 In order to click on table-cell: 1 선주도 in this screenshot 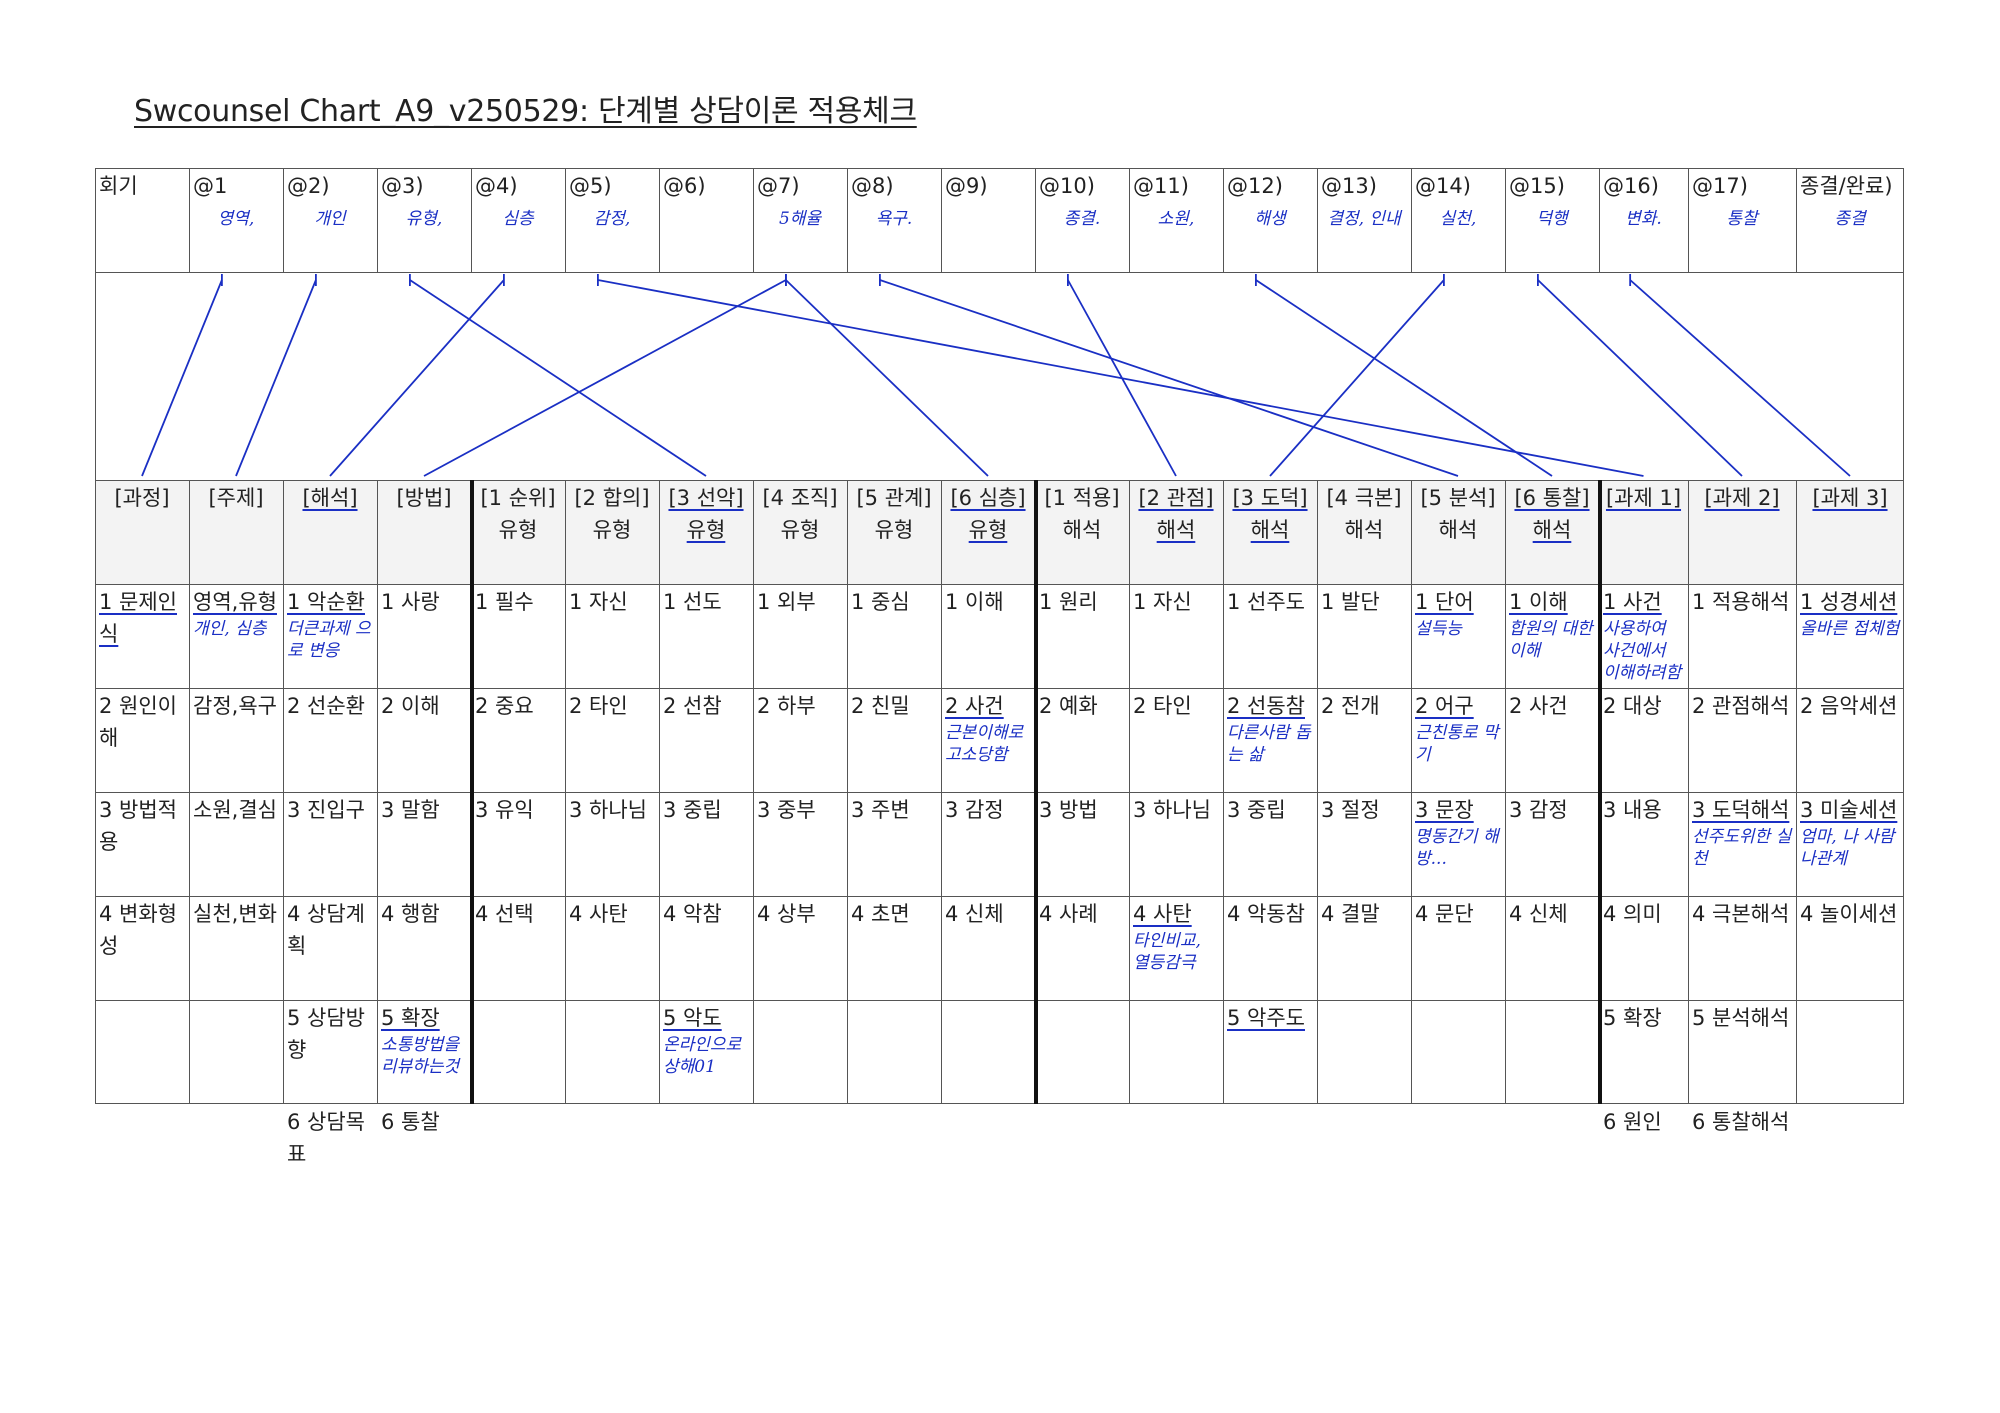, I will do `click(1270, 636)`.